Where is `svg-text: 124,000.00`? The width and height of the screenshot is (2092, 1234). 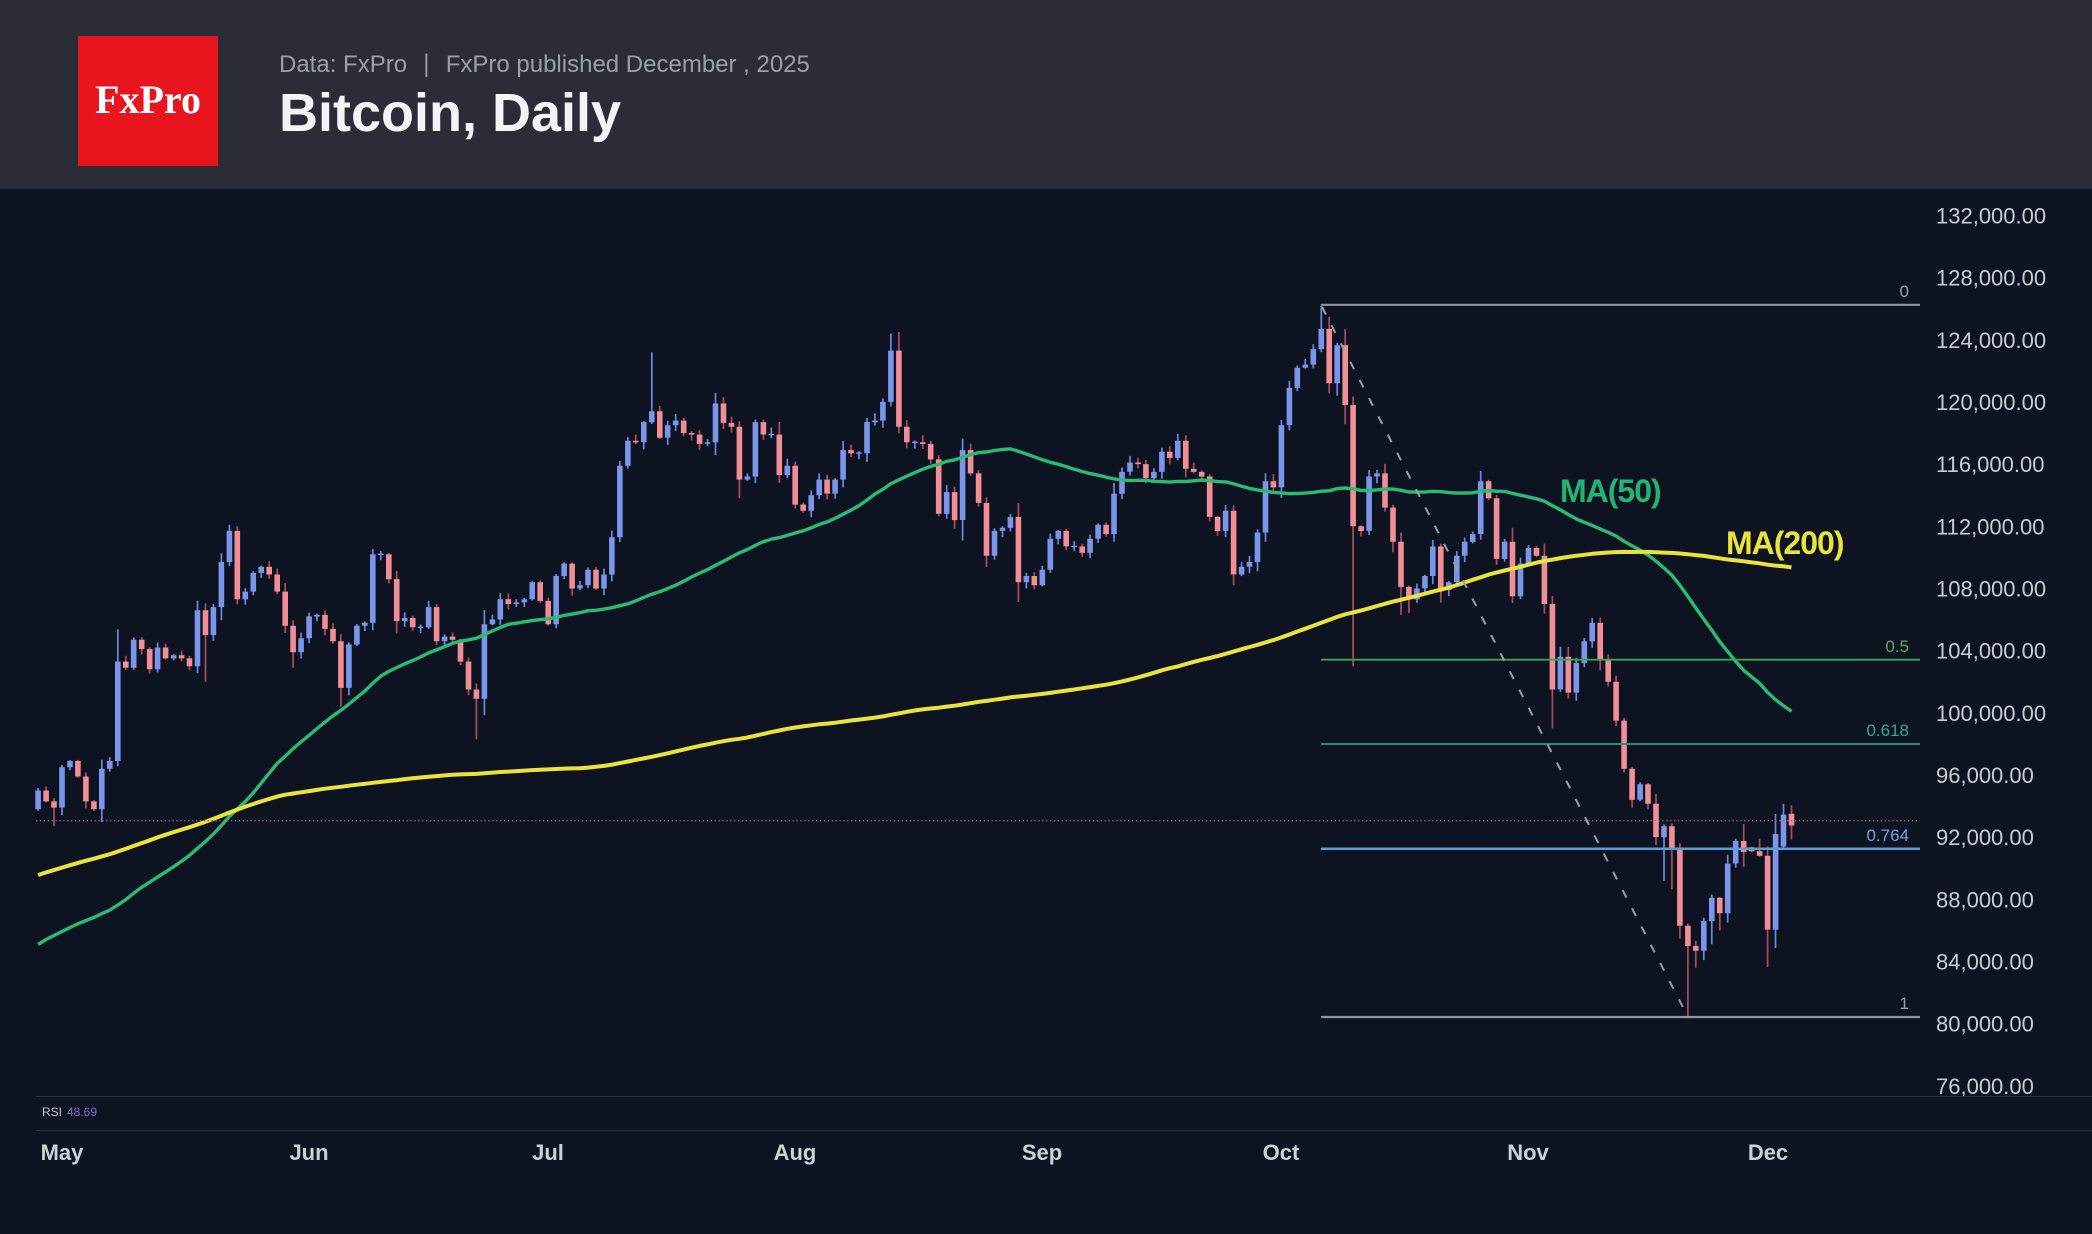
svg-text: 124,000.00 is located at coordinates (1991, 340).